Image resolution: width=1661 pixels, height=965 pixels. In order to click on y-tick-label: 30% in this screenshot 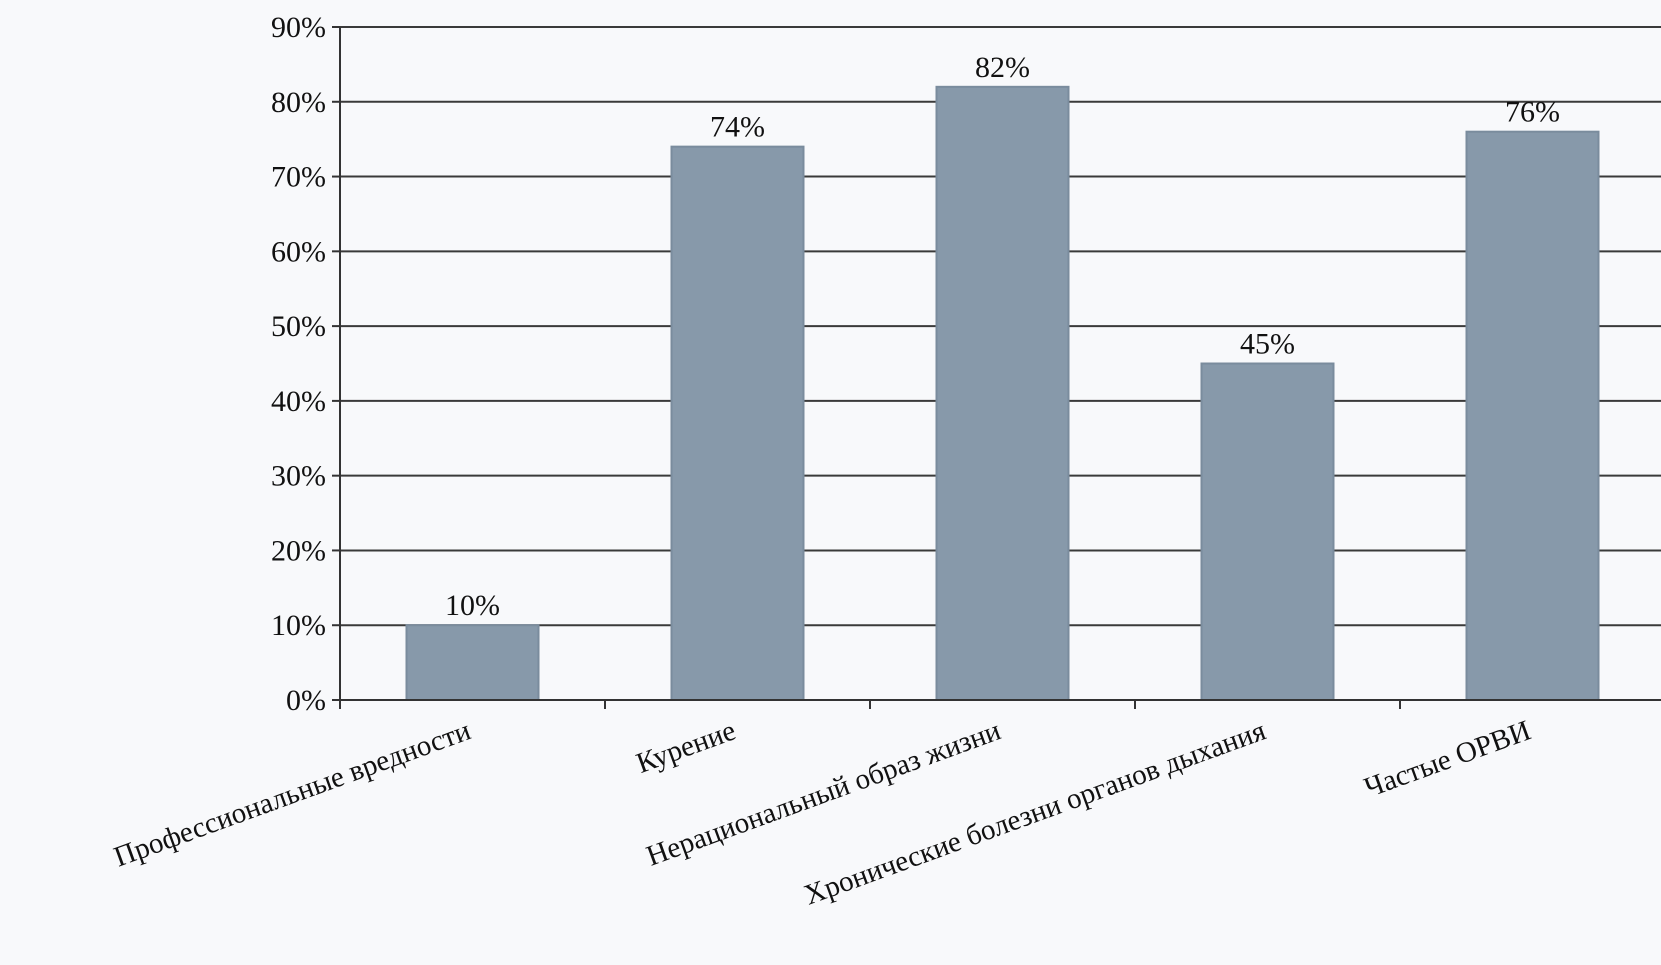, I will do `click(298, 476)`.